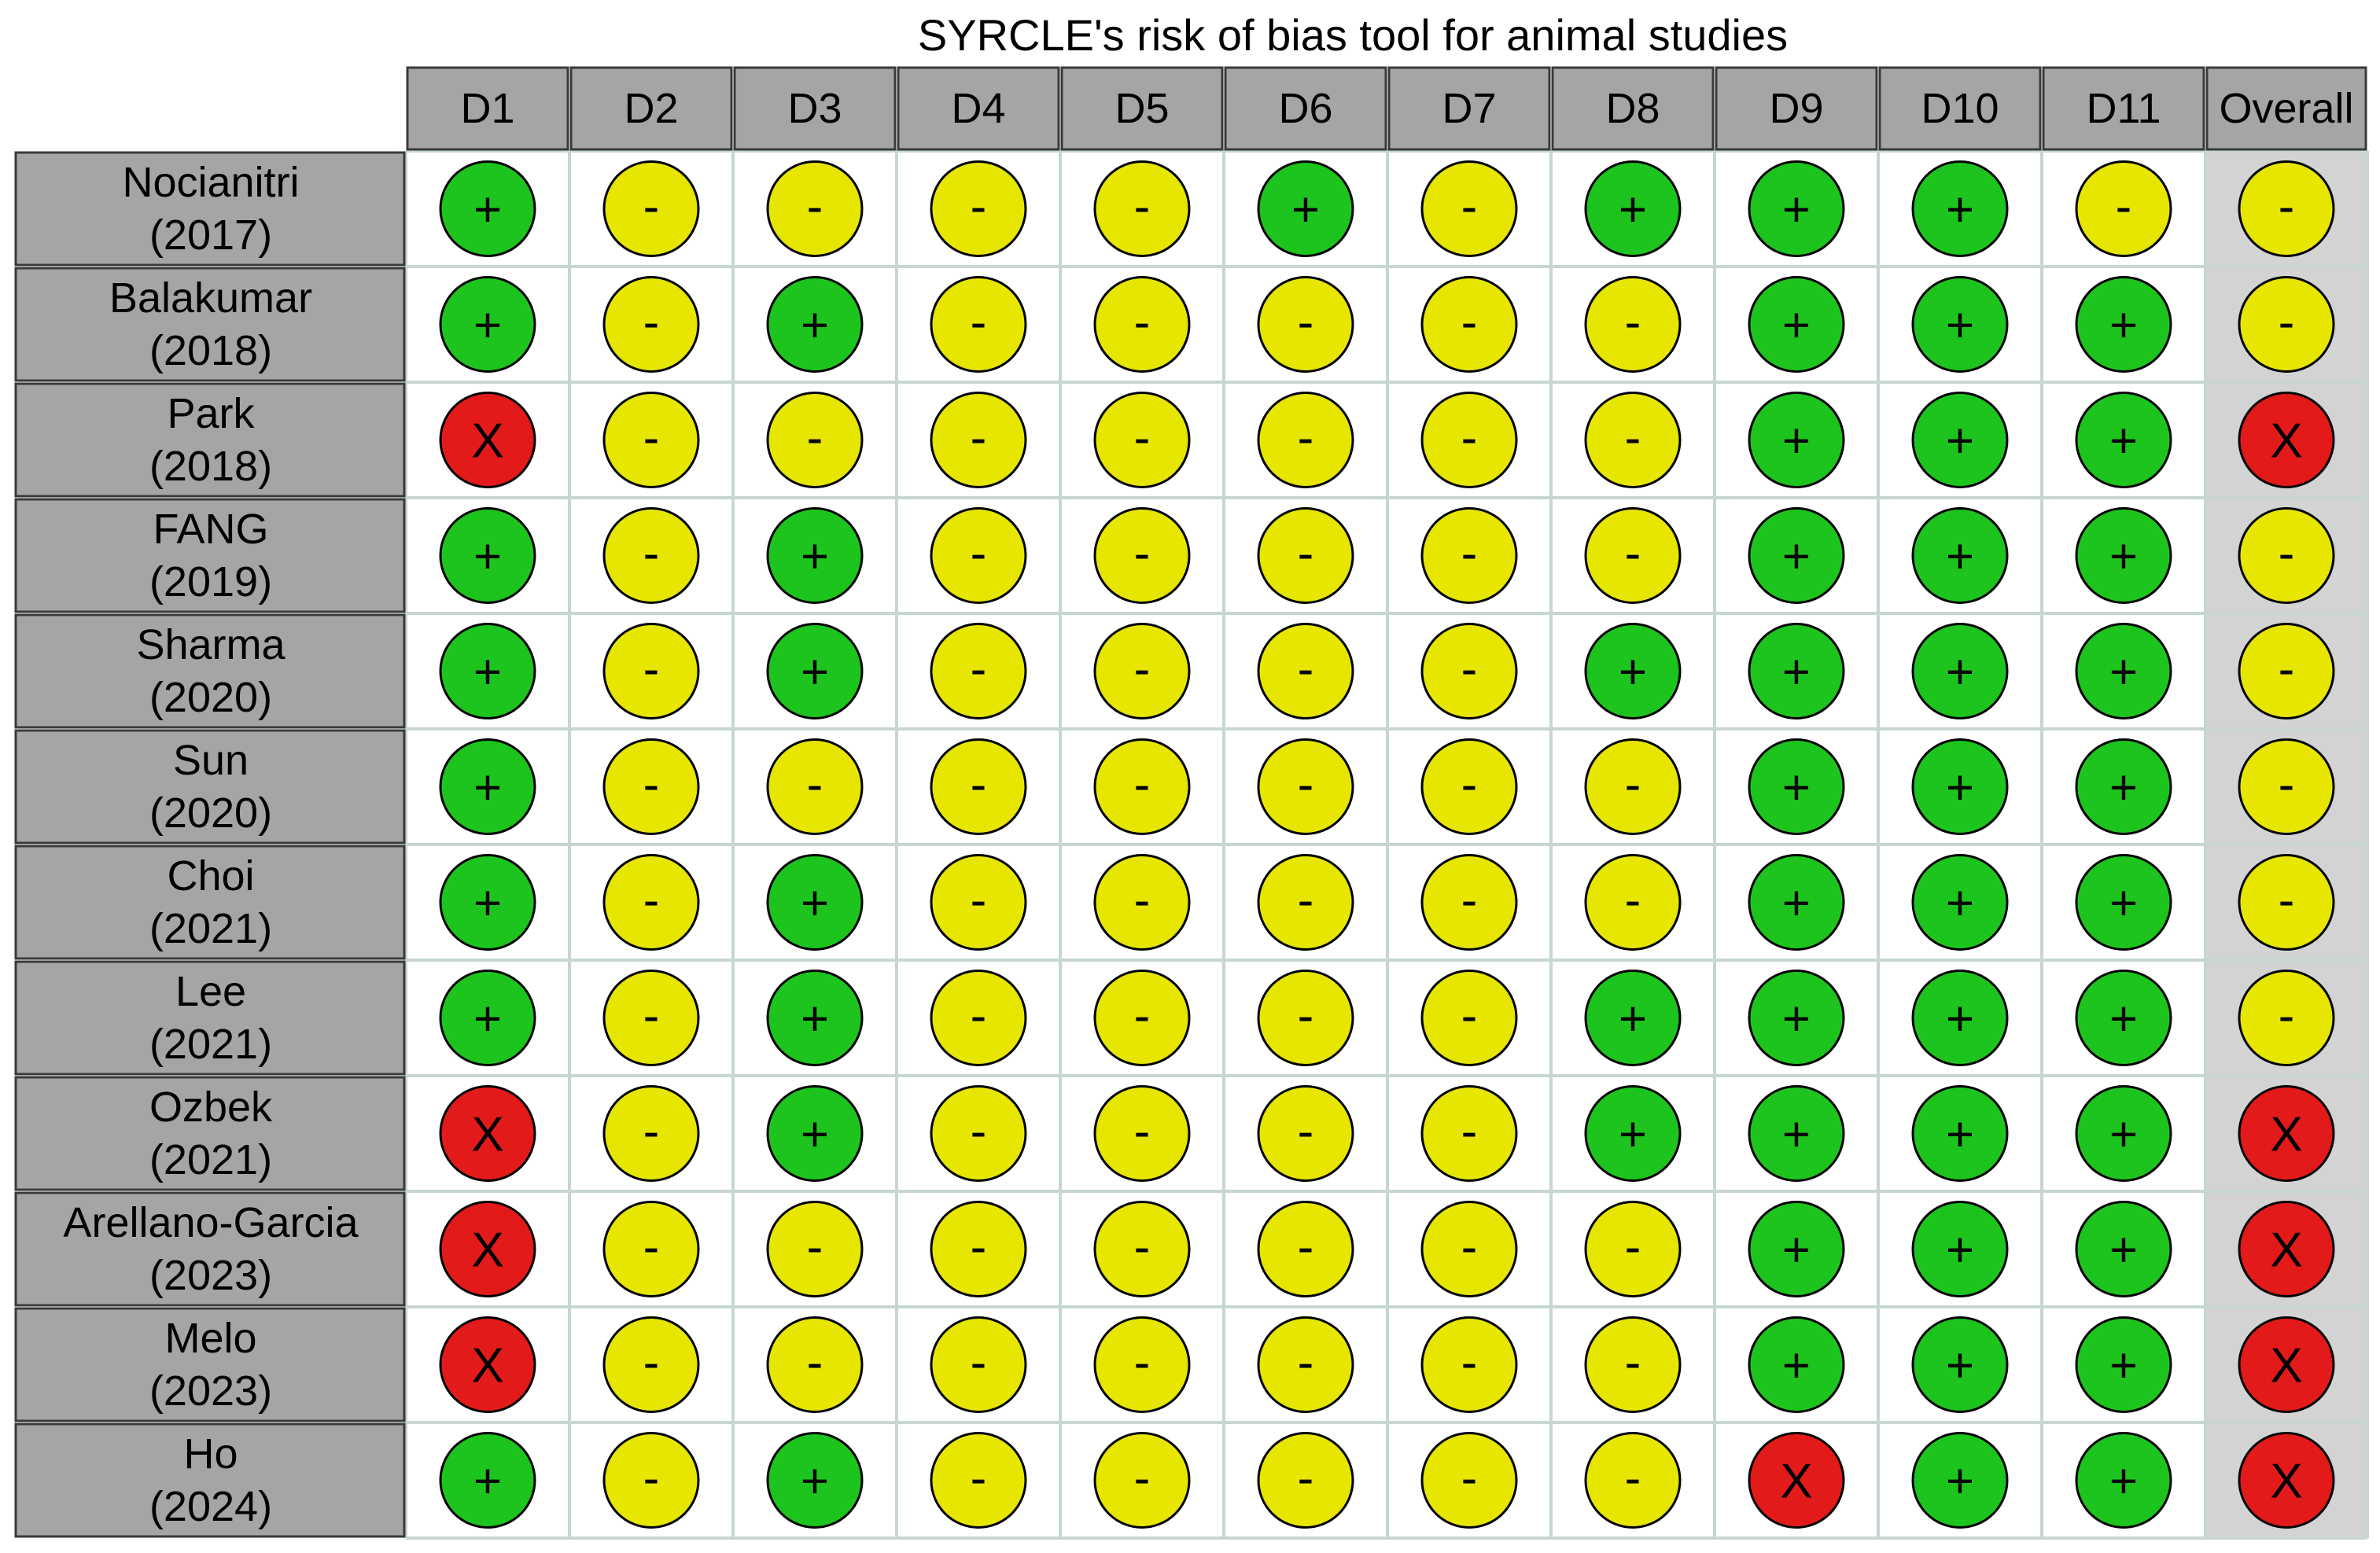 The width and height of the screenshot is (2380, 1553). Describe the element at coordinates (211, 1107) in the screenshot. I see `study-name: Ozbek` at that location.